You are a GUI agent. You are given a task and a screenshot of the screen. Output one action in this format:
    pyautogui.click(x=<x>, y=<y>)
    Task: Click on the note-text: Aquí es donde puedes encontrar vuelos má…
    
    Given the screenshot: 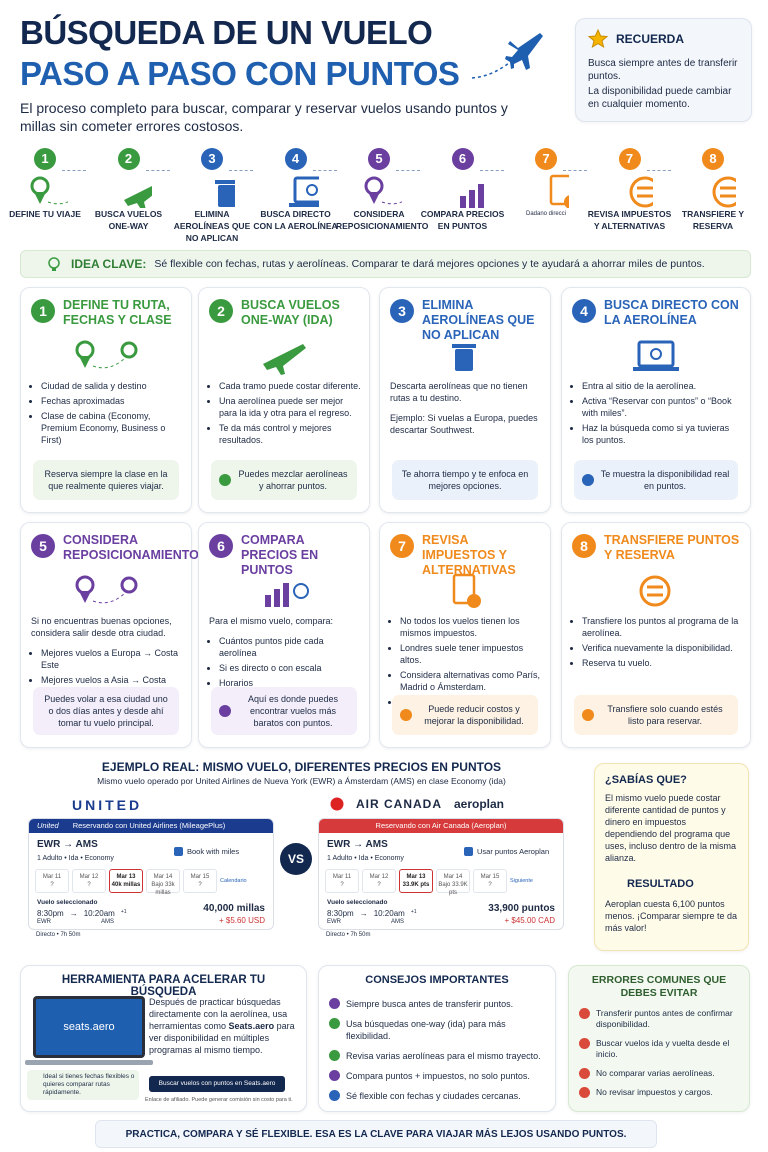 What is the action you would take?
    pyautogui.click(x=293, y=711)
    